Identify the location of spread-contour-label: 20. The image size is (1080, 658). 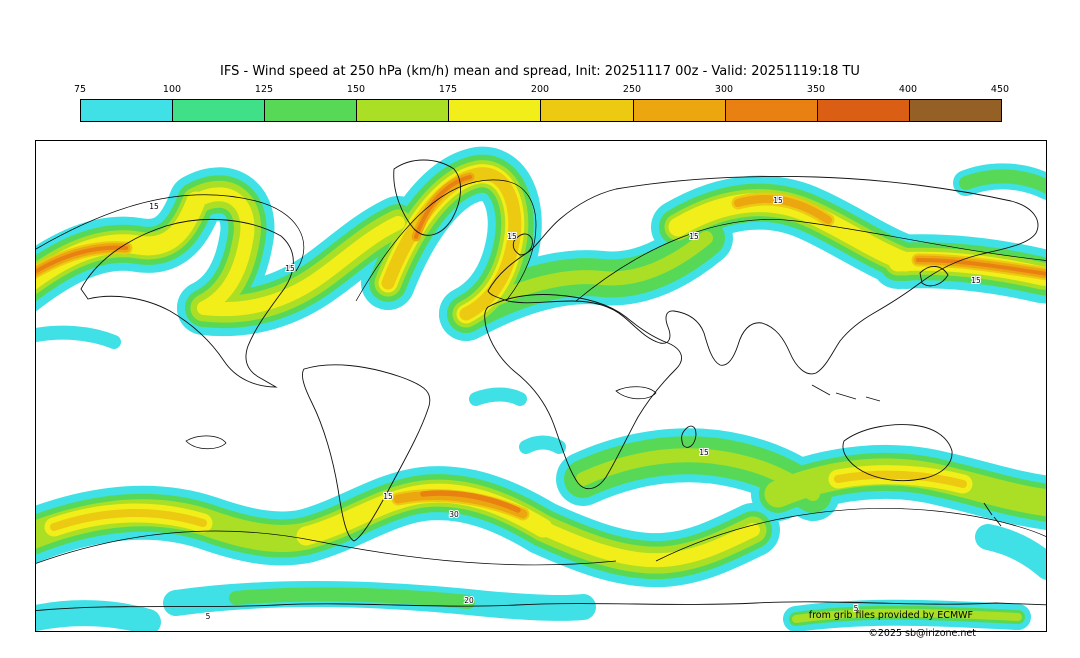
(469, 600).